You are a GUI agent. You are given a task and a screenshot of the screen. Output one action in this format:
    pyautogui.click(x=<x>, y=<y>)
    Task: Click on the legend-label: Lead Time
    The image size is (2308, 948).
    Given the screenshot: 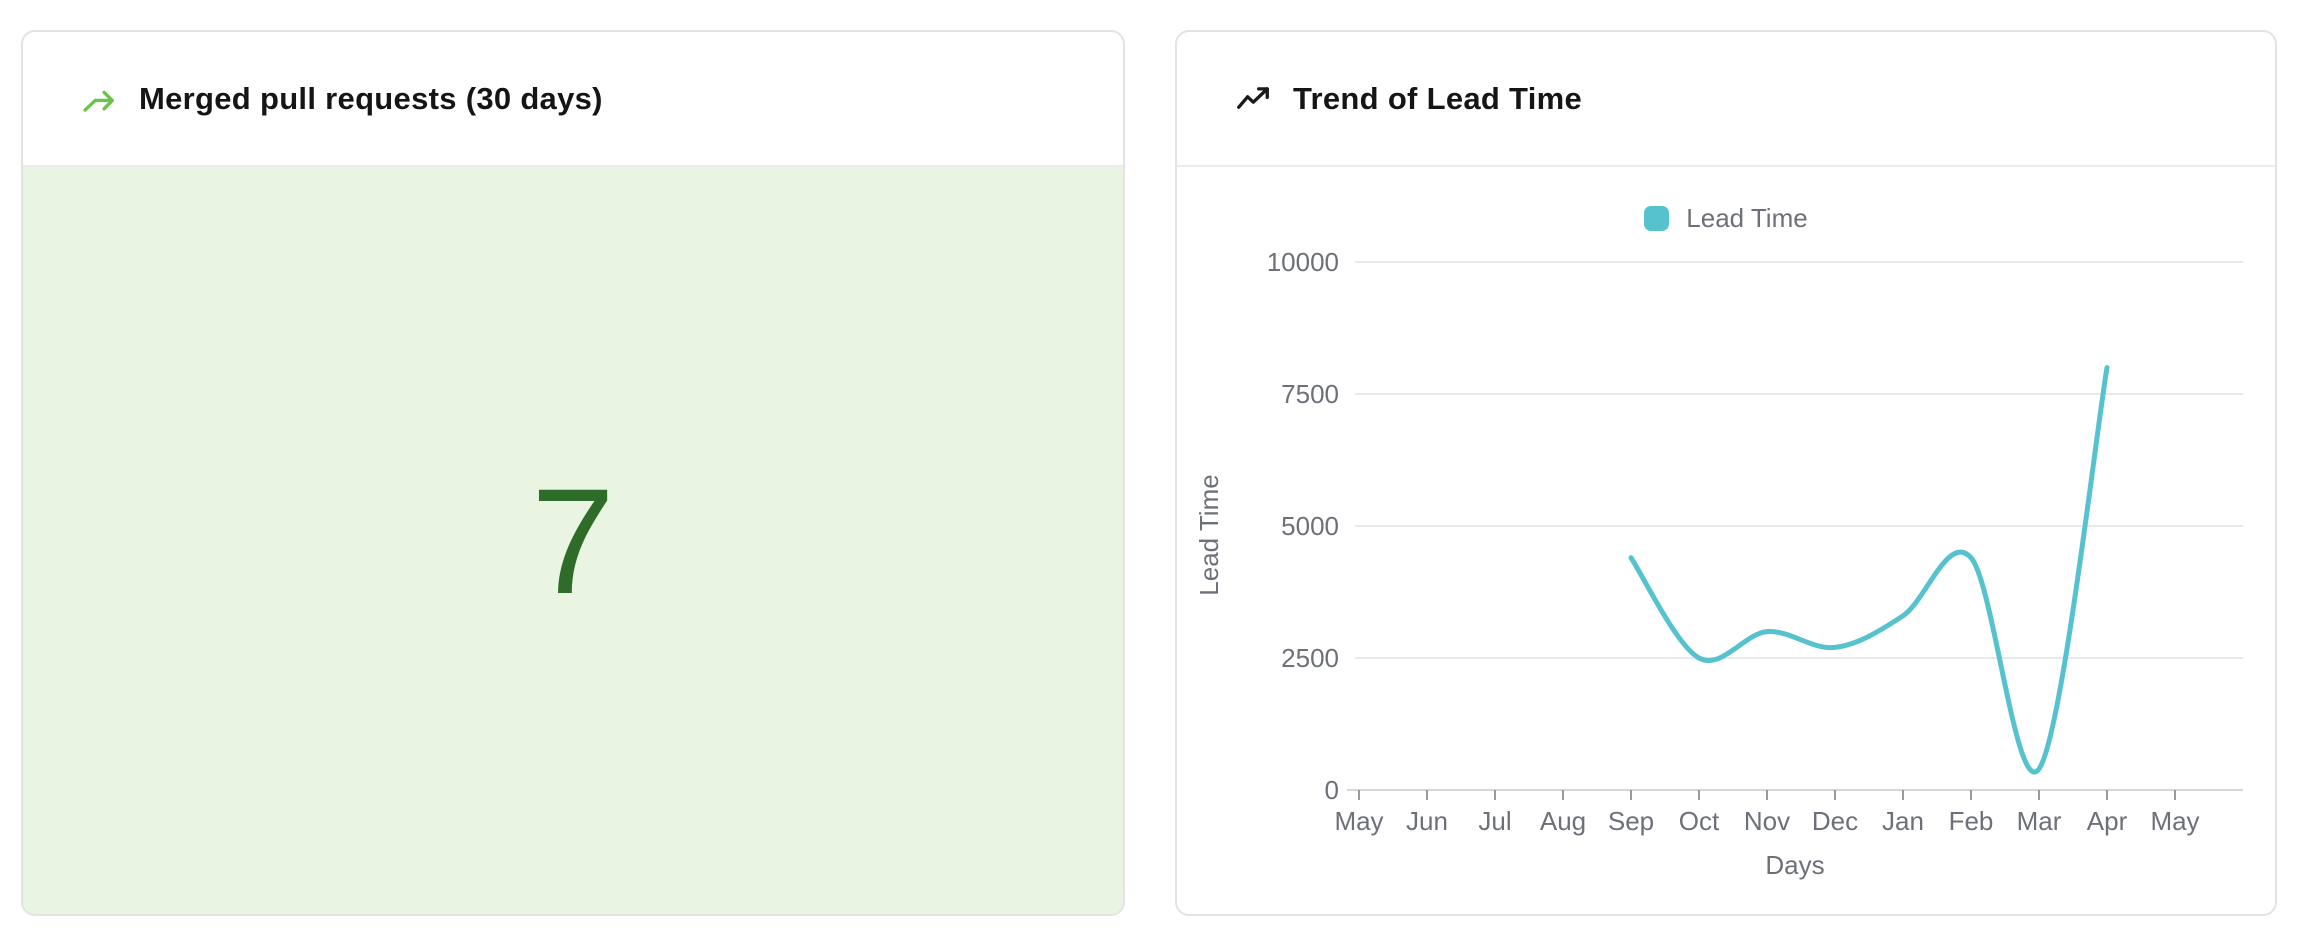 What is the action you would take?
    pyautogui.click(x=1747, y=218)
    